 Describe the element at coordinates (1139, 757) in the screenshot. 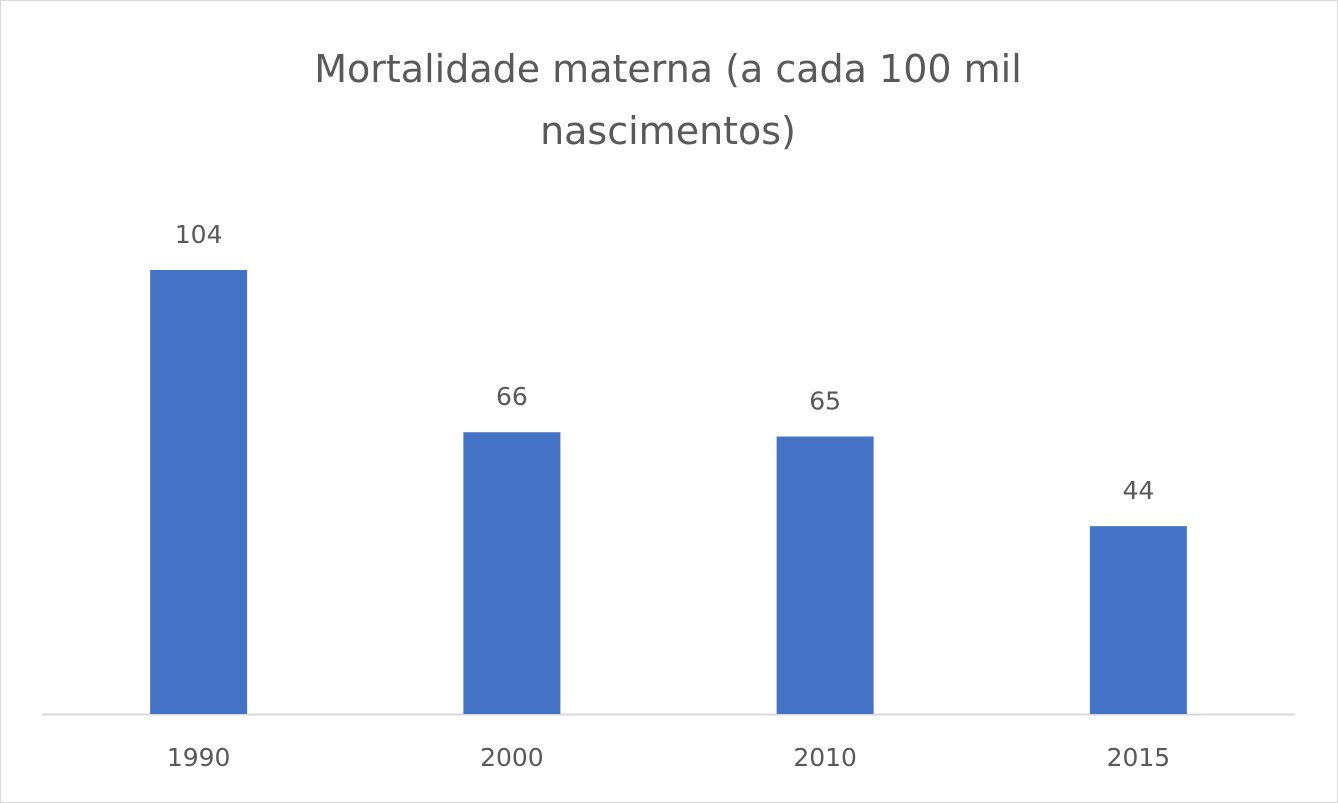

I see `x-tick-label: 2015` at that location.